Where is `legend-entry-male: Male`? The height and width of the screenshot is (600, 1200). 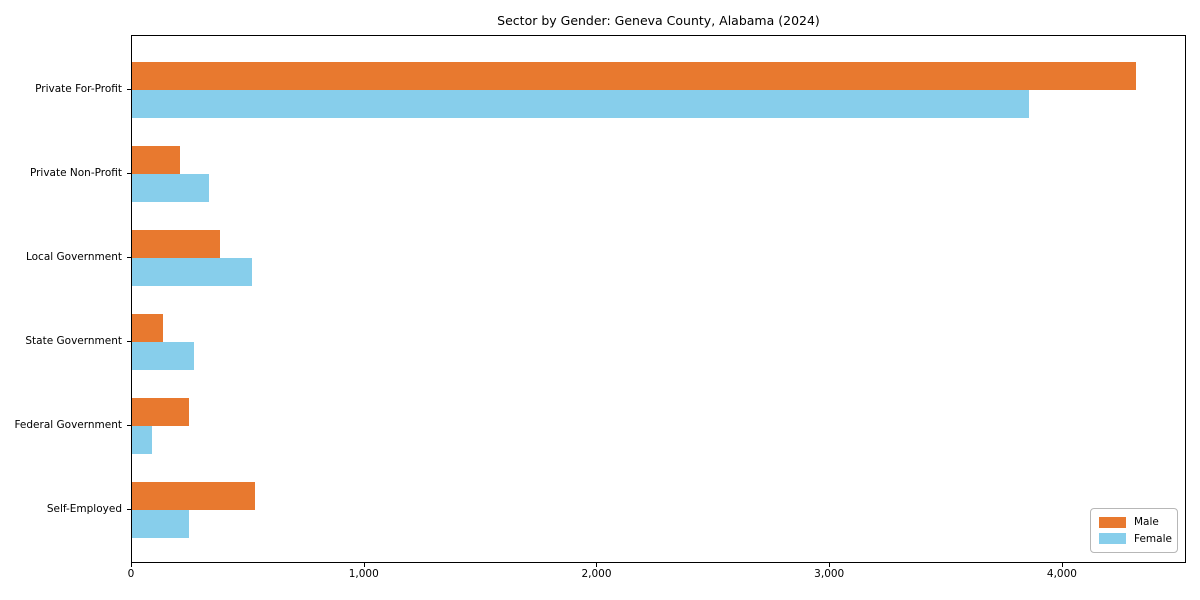
legend-entry-male: Male is located at coordinates (1134, 522).